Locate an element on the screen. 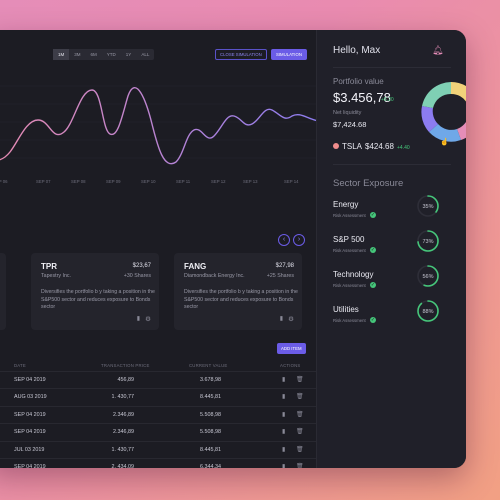 This screenshot has height=500, width=500. card-shares: +25 Shares is located at coordinates (280, 276).